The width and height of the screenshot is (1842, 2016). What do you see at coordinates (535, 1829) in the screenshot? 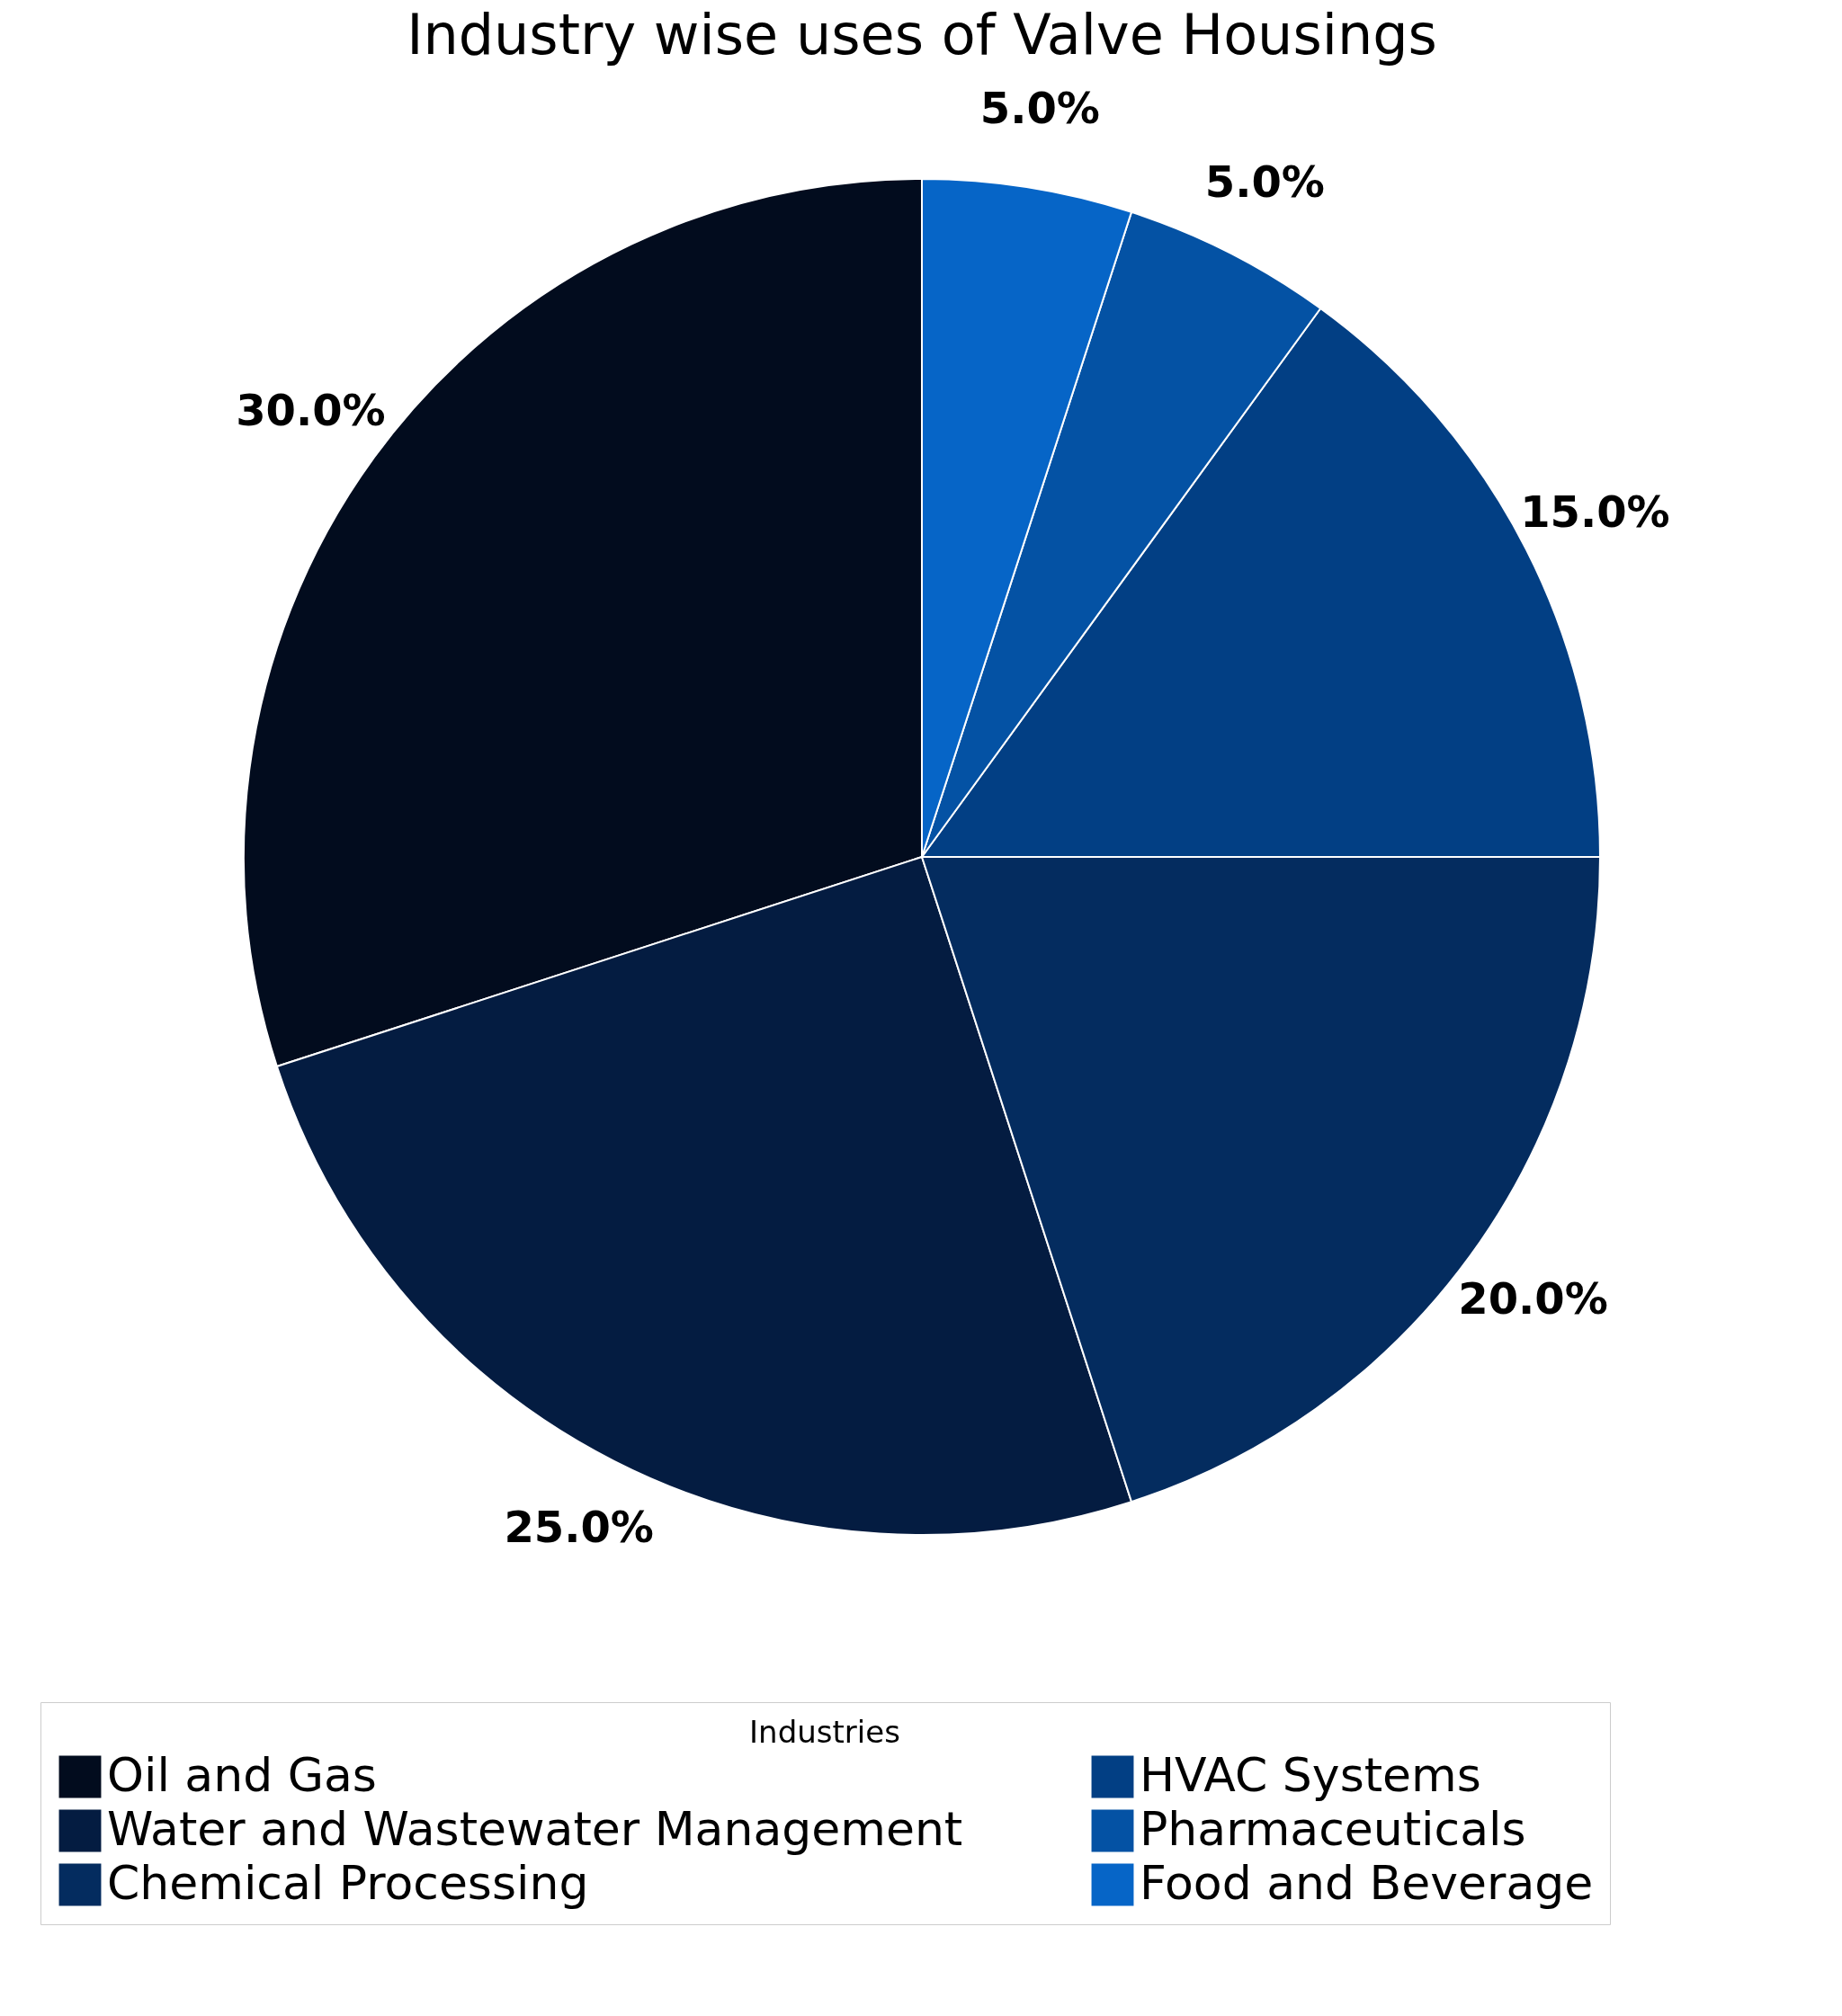
I see `legend-label: Water and Wastewater Management` at bounding box center [535, 1829].